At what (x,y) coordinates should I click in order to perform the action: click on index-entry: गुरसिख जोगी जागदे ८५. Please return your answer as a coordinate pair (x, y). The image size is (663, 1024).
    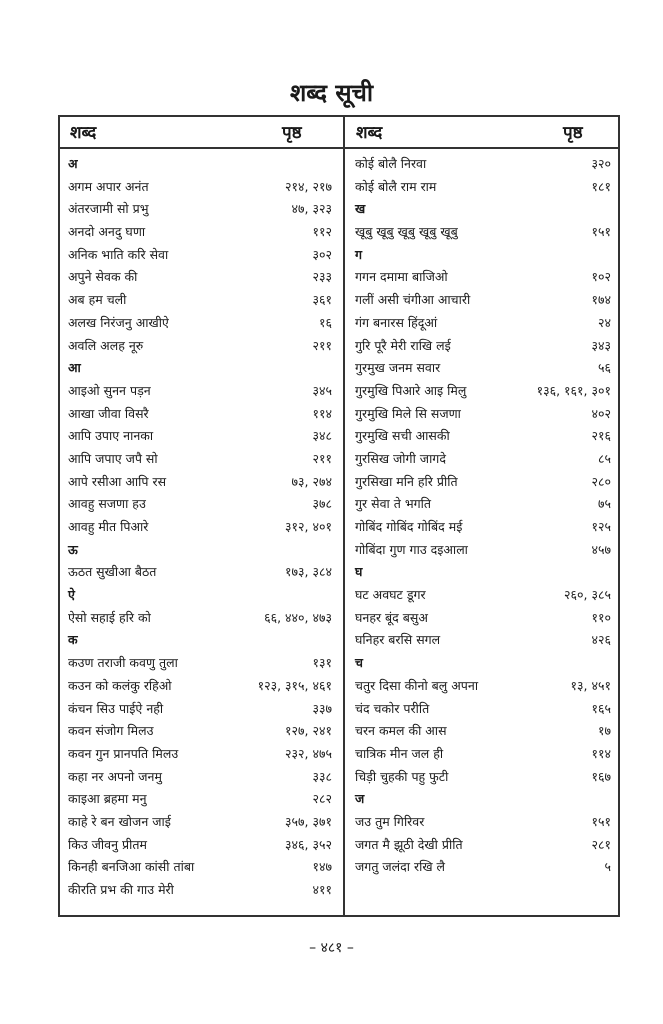
    Looking at the image, I should click on (483, 459).